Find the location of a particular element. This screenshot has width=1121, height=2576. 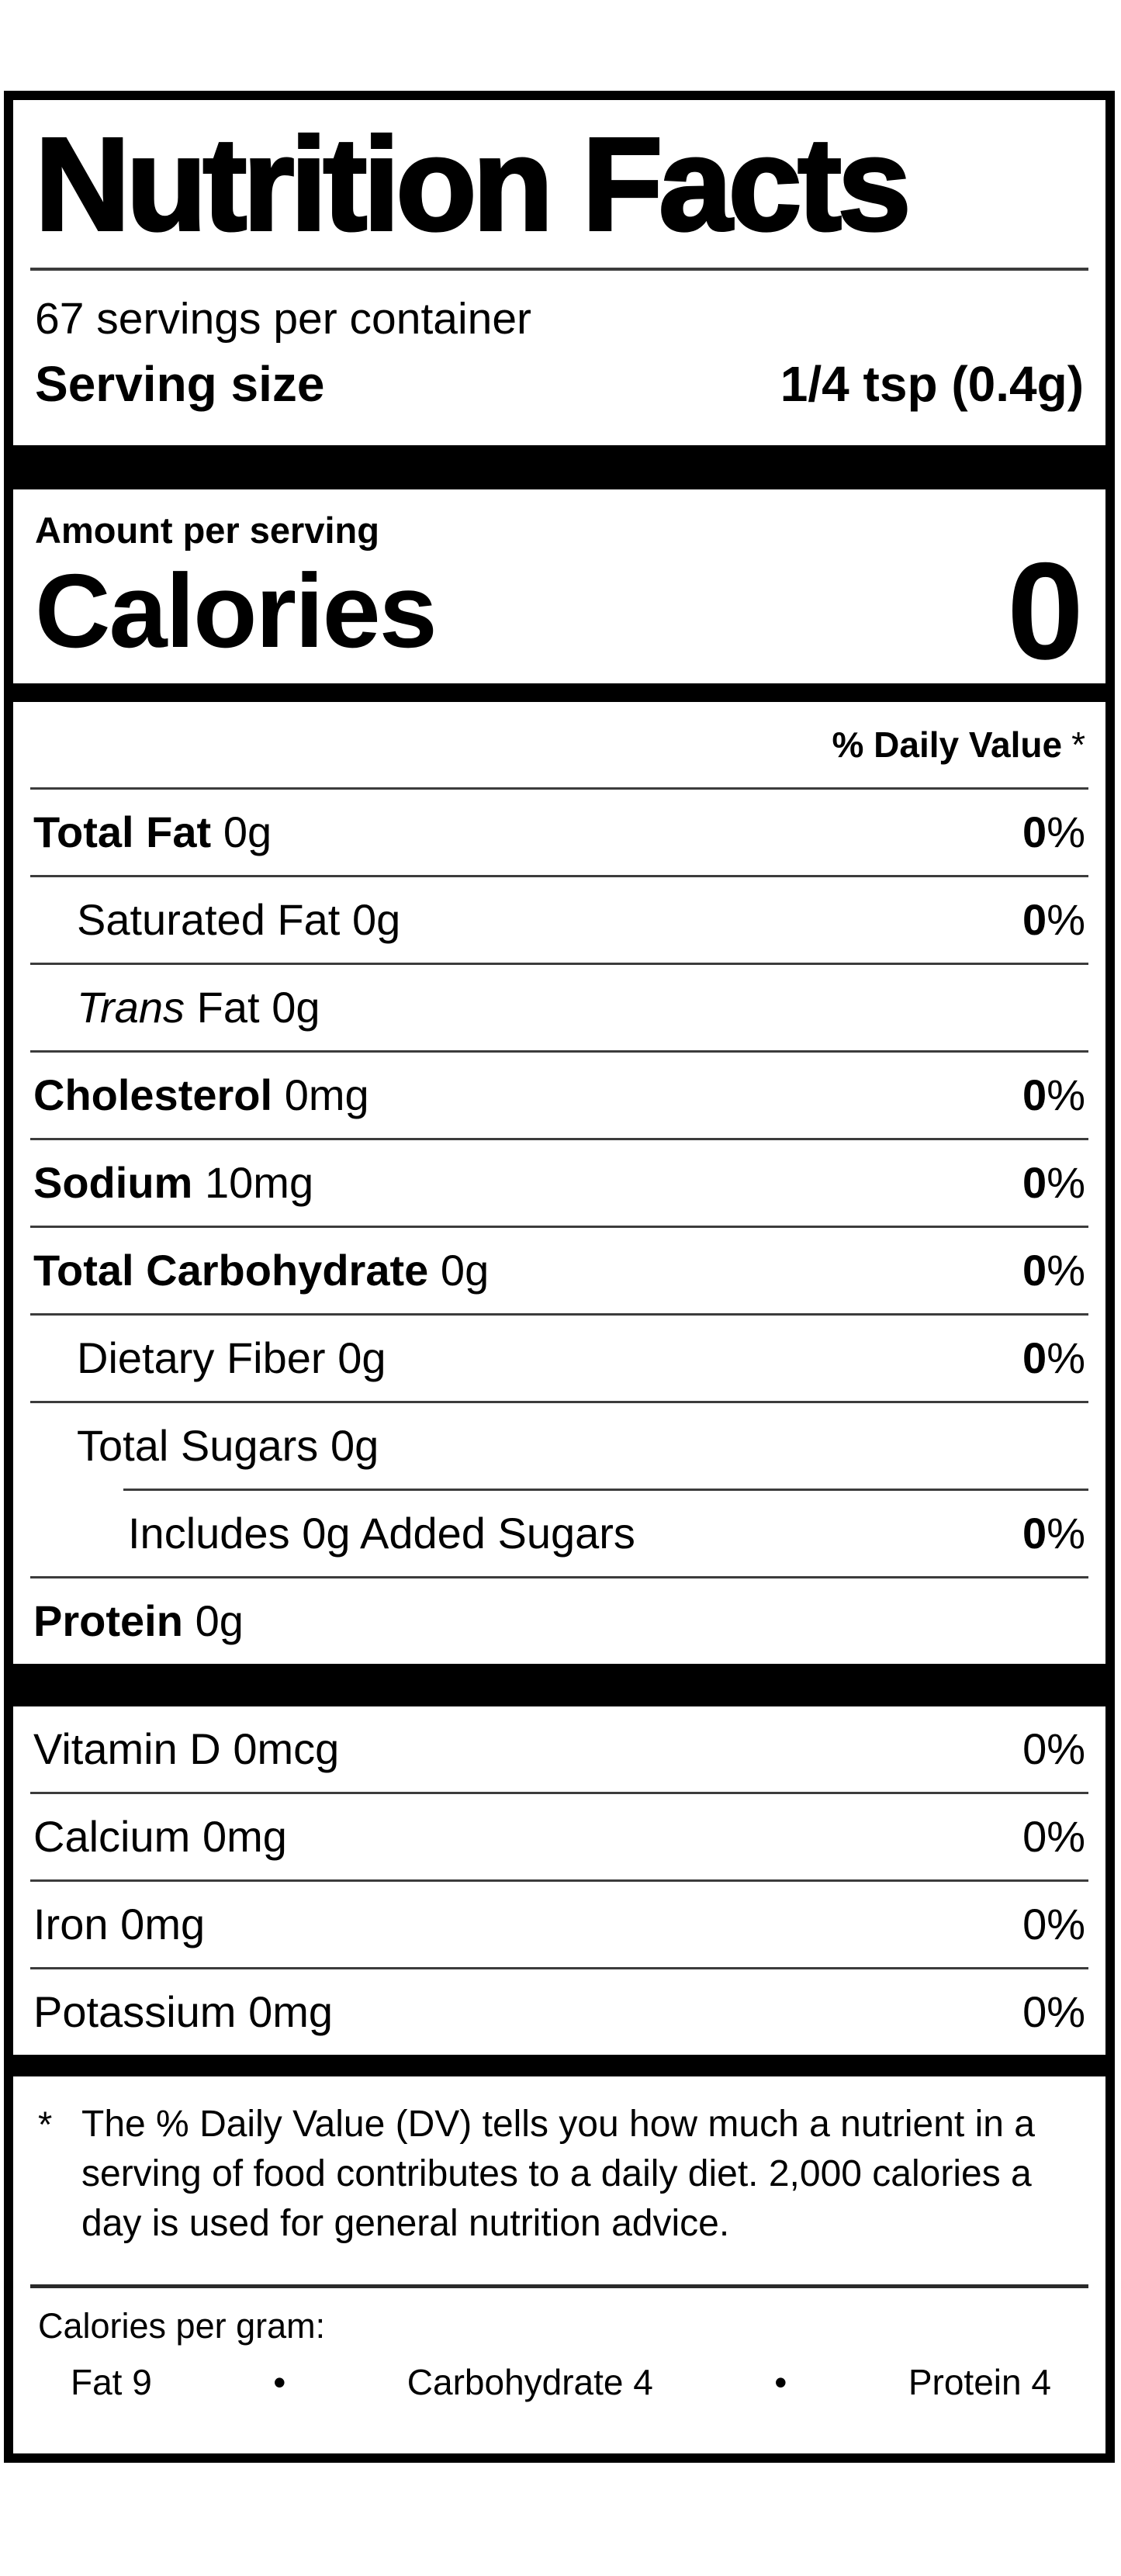

nutrient-row-total-sugars: Total Sugars 0g is located at coordinates (559, 1446).